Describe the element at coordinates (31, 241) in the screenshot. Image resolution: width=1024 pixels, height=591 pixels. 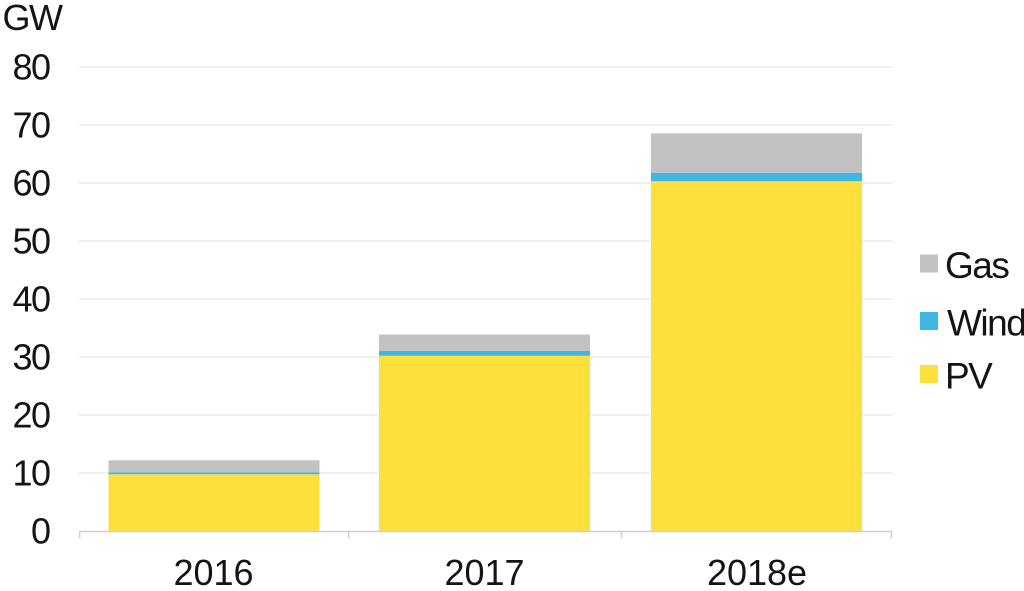
I see `svg-text: 50` at that location.